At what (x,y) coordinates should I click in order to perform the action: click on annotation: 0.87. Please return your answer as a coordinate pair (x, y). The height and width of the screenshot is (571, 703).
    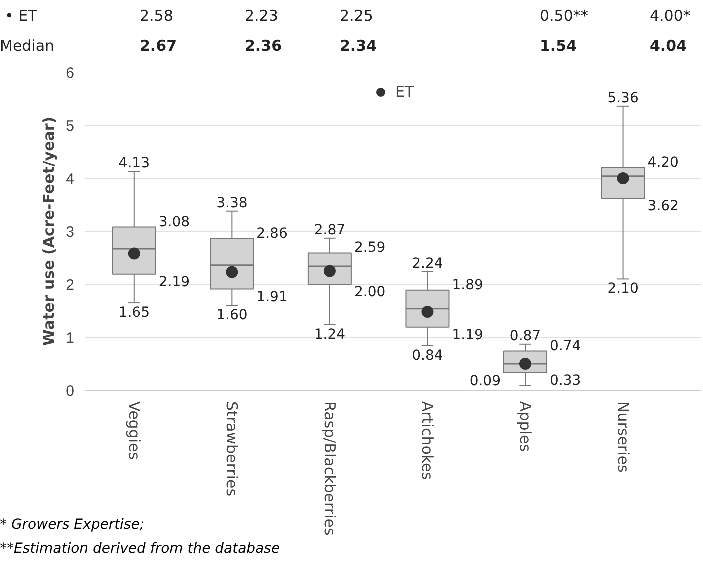
    Looking at the image, I should click on (526, 336).